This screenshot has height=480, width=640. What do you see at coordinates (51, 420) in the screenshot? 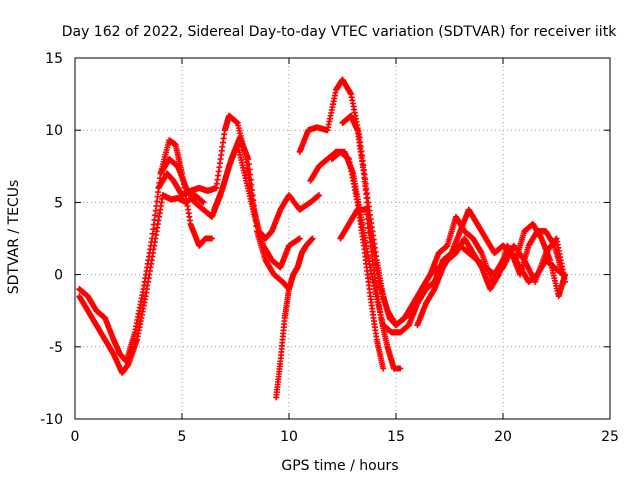
I see `y-tick-label: -10` at bounding box center [51, 420].